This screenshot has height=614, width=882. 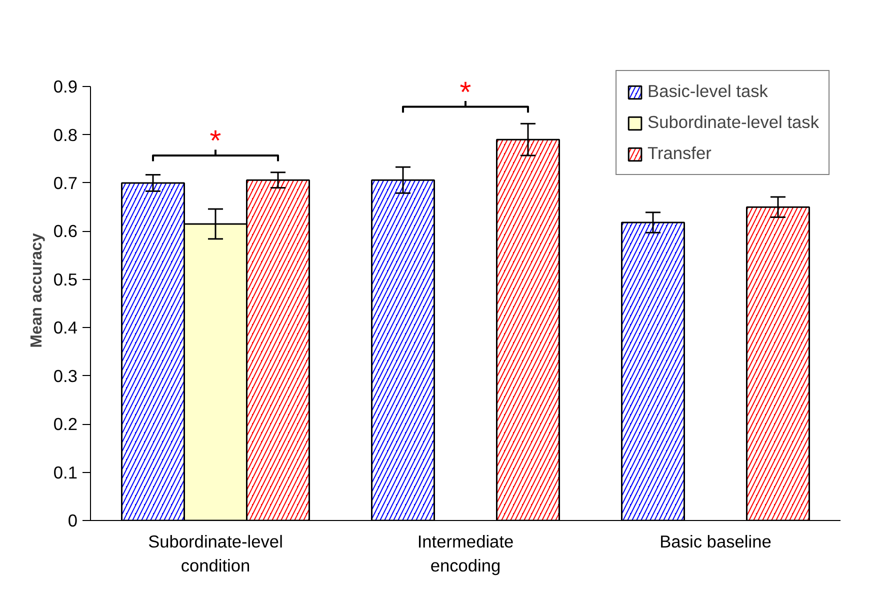 What do you see at coordinates (65, 328) in the screenshot?
I see `y-tick-label: 0.4` at bounding box center [65, 328].